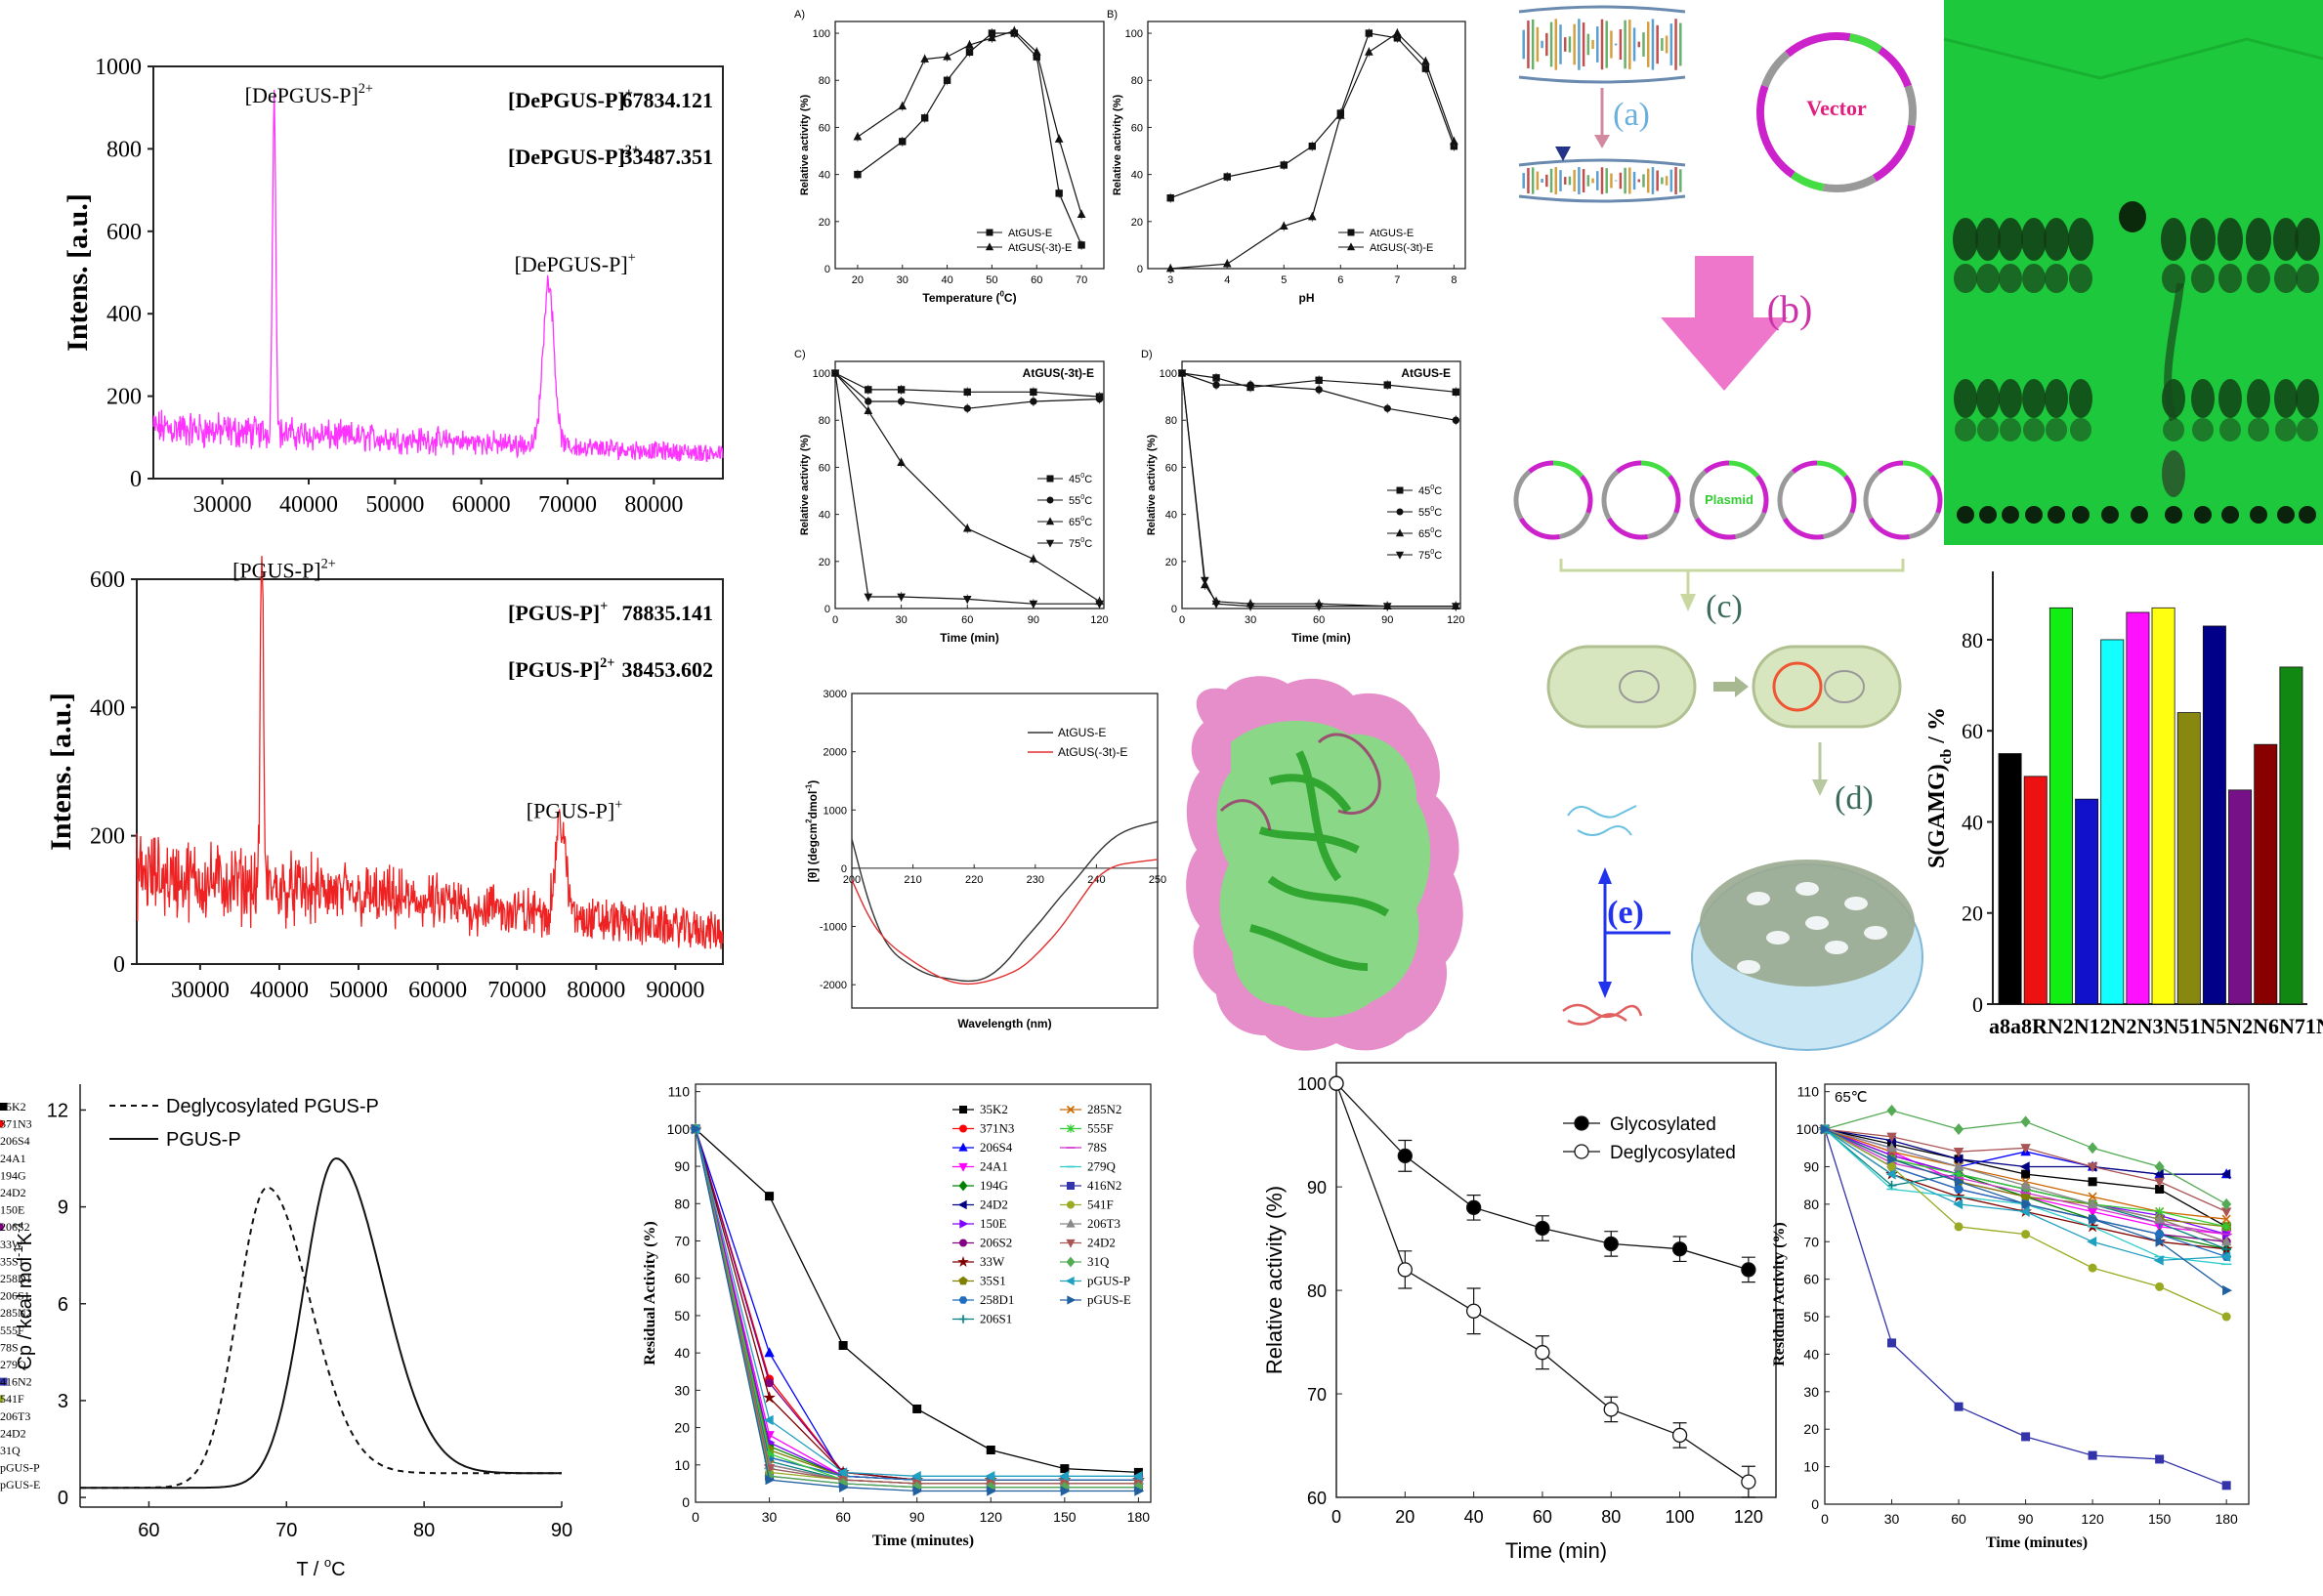  What do you see at coordinates (1820, 787) in the screenshot?
I see `arrow-d-head` at bounding box center [1820, 787].